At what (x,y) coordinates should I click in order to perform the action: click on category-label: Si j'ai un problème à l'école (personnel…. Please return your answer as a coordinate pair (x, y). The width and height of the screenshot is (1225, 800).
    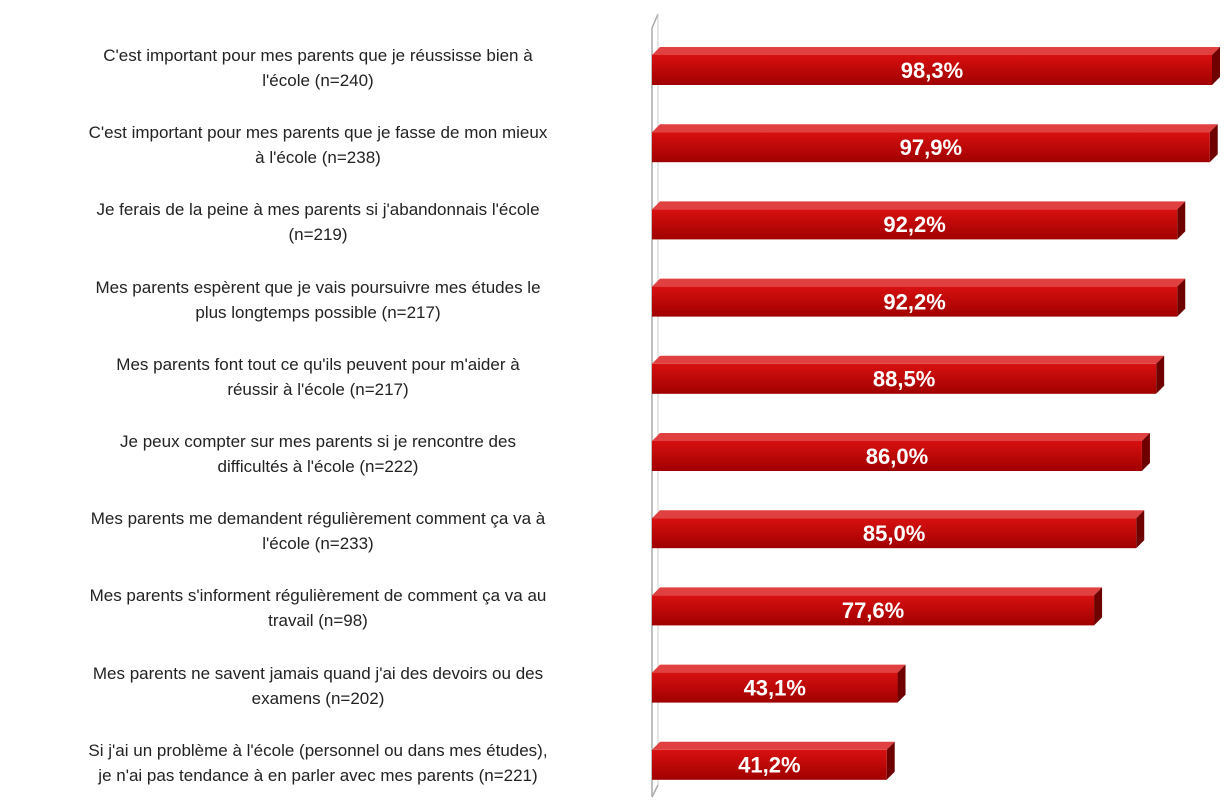
    Looking at the image, I should click on (318, 762).